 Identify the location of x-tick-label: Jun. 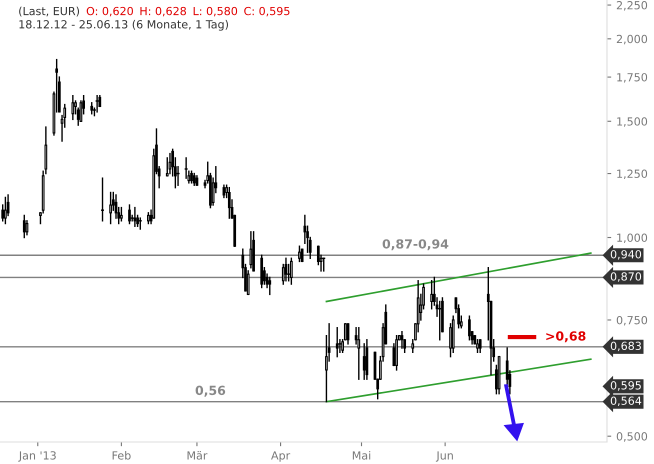
(444, 456).